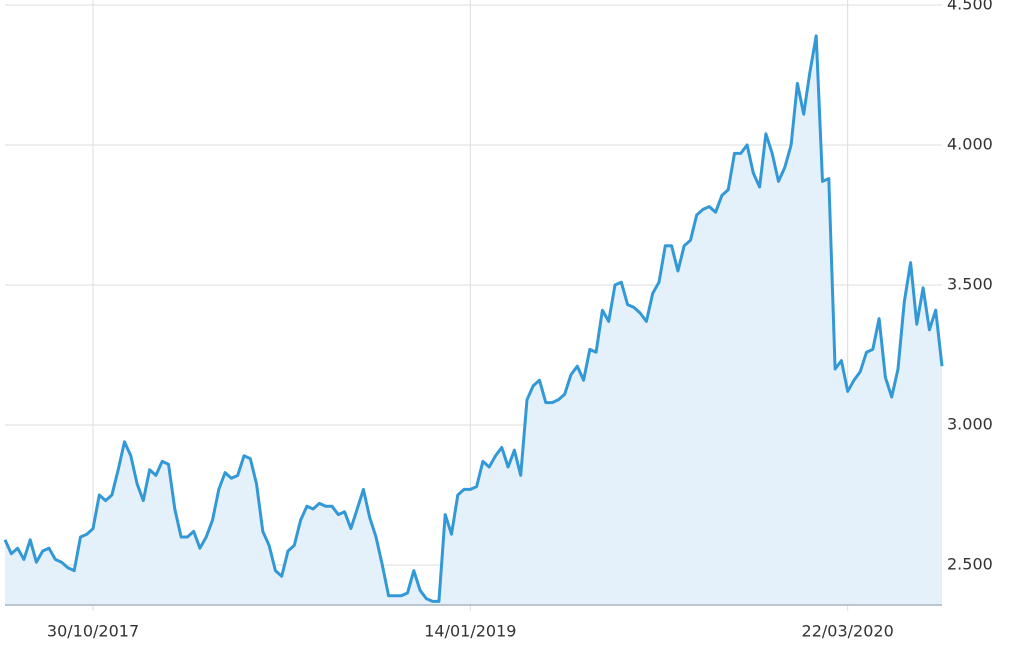 The width and height of the screenshot is (1024, 655). I want to click on x-tick-label: 22/03/2020, so click(848, 631).